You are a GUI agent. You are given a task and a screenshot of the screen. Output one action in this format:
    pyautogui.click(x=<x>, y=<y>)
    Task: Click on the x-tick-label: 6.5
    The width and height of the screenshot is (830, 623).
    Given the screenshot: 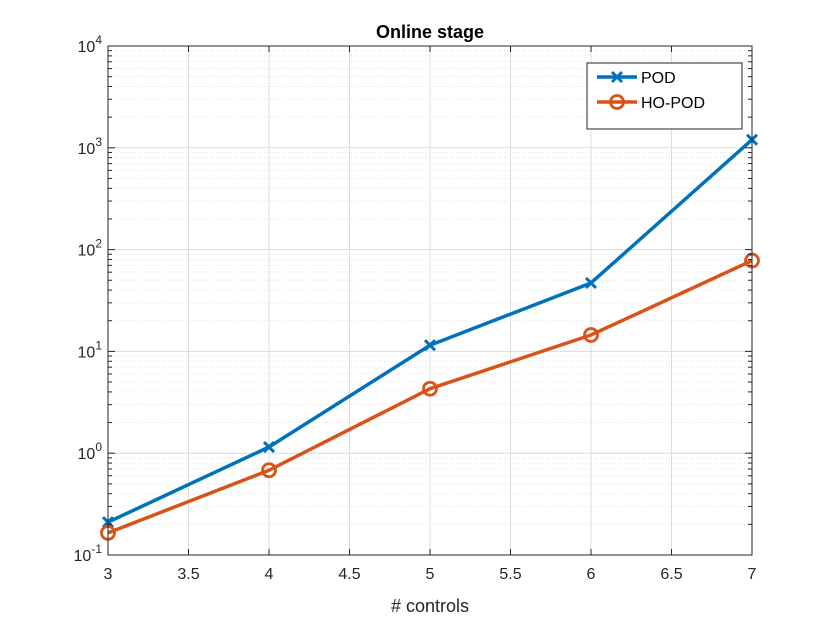 What is the action you would take?
    pyautogui.click(x=671, y=574)
    